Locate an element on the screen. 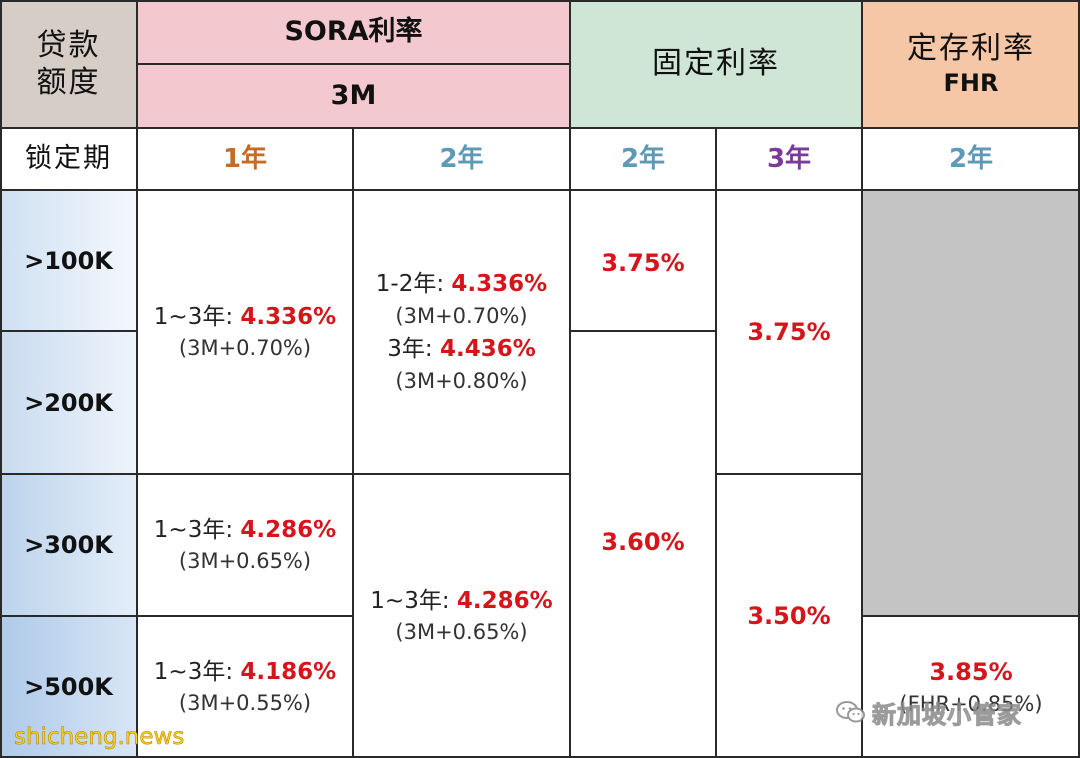 The width and height of the screenshot is (1080, 758). tier-cell-200k: >200K is located at coordinates (68, 402).